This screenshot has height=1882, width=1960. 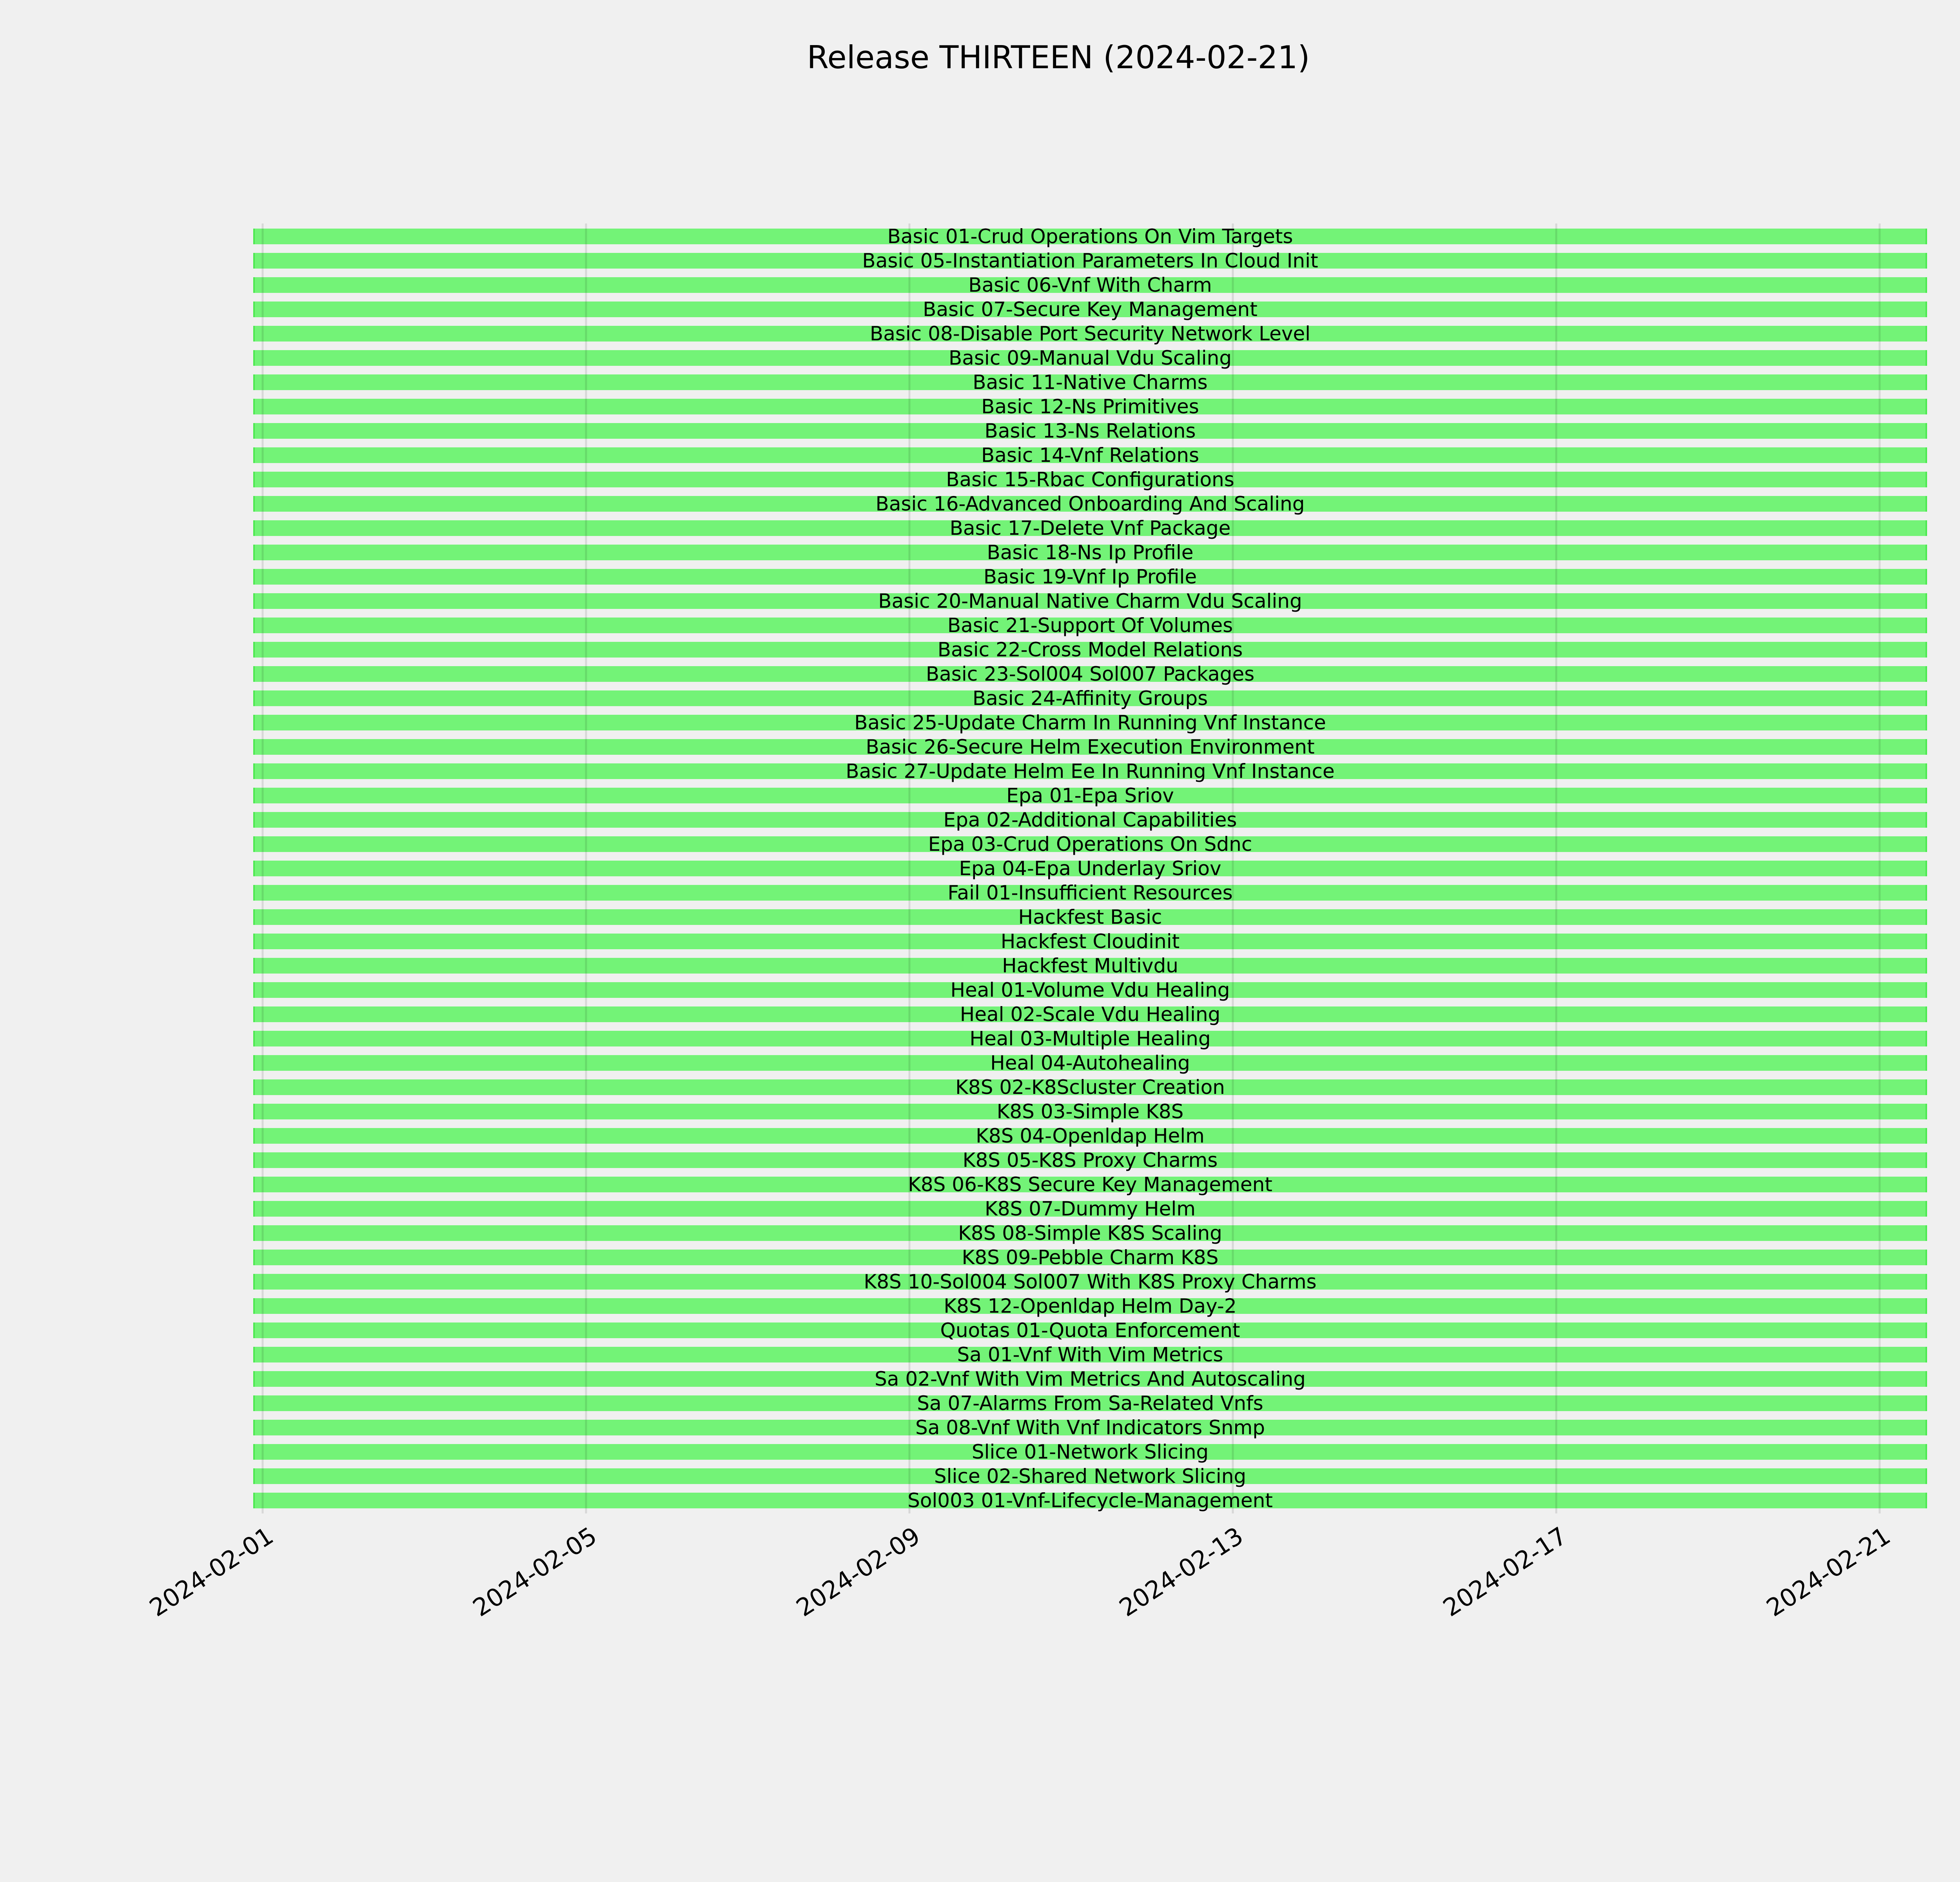 I want to click on task-bar-label: K8S 08-Simple K8S Scaling, so click(x=1090, y=1233).